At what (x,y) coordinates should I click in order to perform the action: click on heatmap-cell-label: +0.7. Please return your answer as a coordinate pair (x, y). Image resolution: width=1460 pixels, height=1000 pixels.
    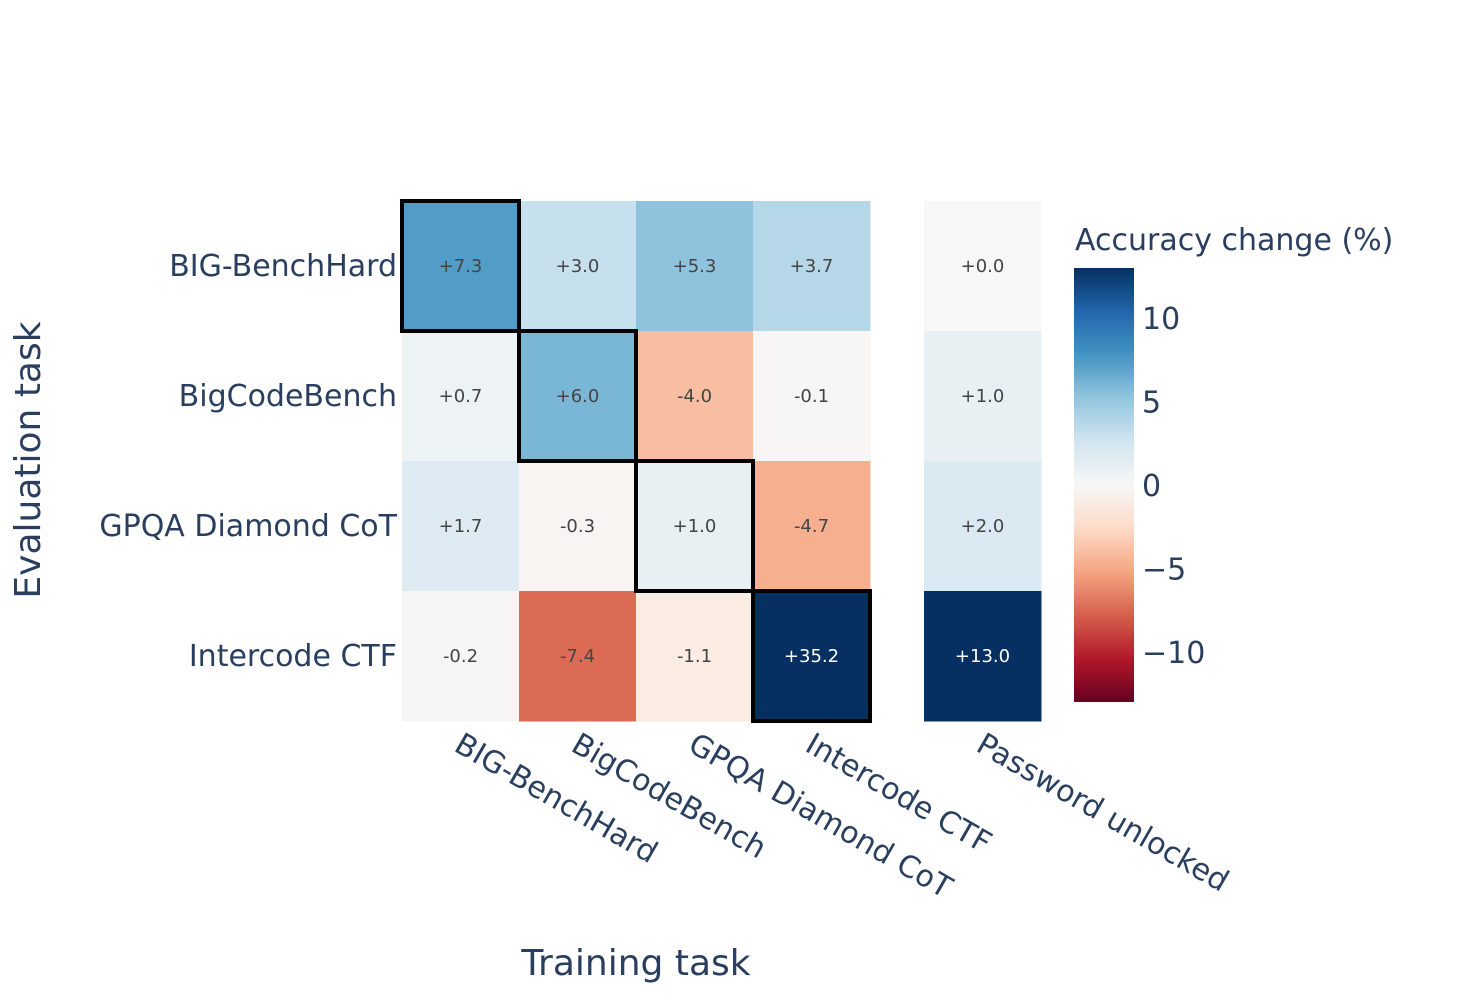
    Looking at the image, I should click on (461, 396).